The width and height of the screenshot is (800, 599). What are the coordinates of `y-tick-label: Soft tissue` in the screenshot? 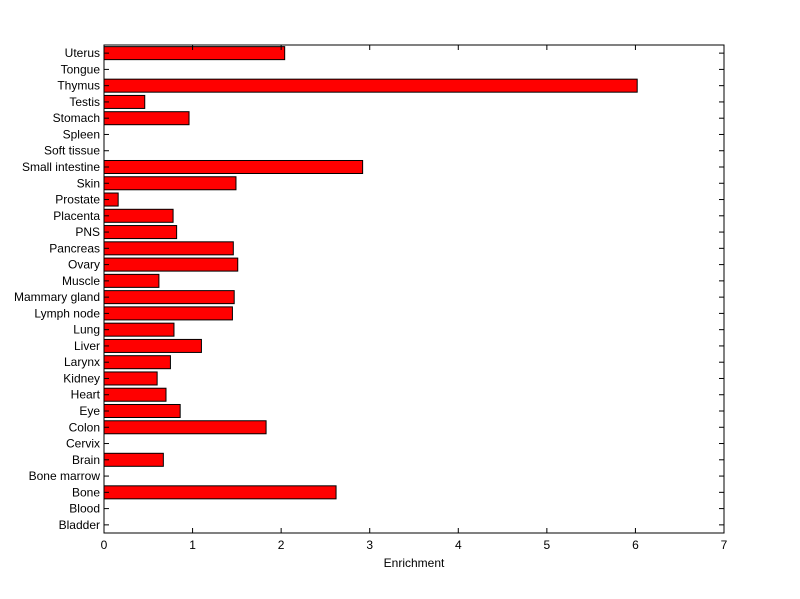 It's located at (72, 151).